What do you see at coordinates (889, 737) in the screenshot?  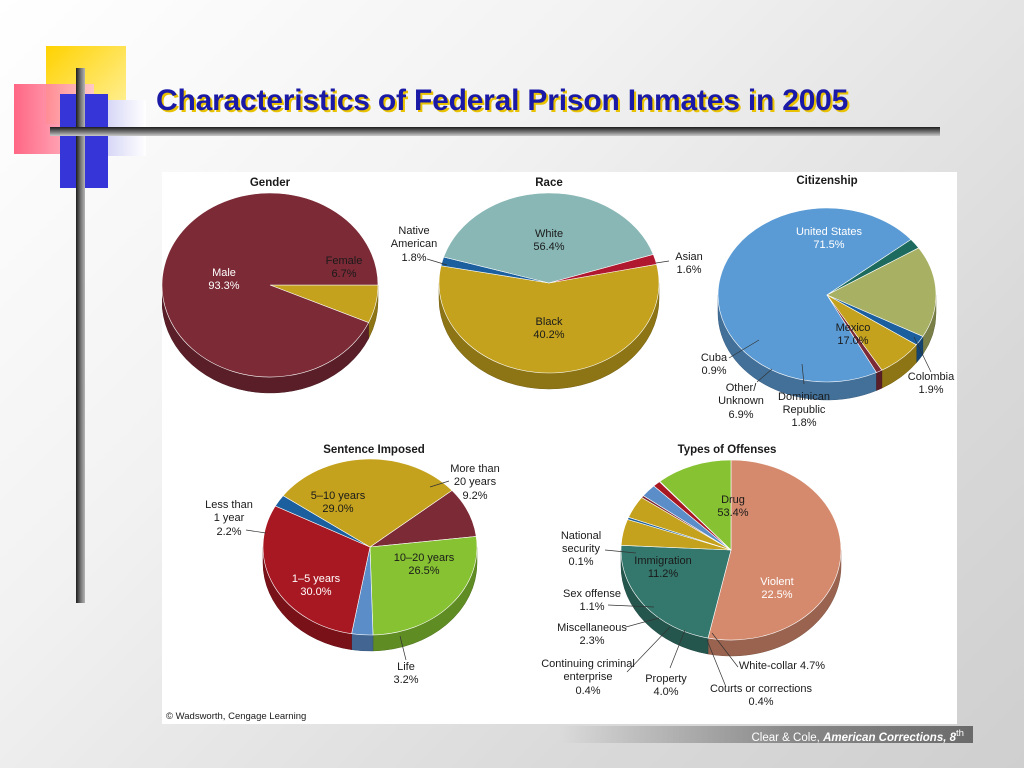 I see `footer-book-title: American Corrections, 8` at bounding box center [889, 737].